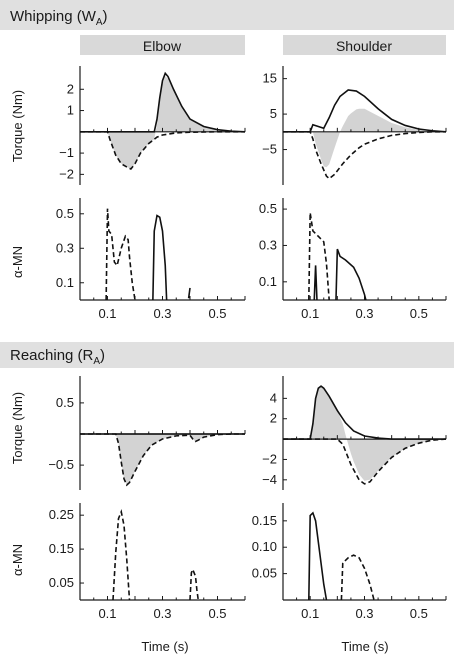  I want to click on panel-whip-elbow-torque: 2 1 −1 −2, so click(152, 125).